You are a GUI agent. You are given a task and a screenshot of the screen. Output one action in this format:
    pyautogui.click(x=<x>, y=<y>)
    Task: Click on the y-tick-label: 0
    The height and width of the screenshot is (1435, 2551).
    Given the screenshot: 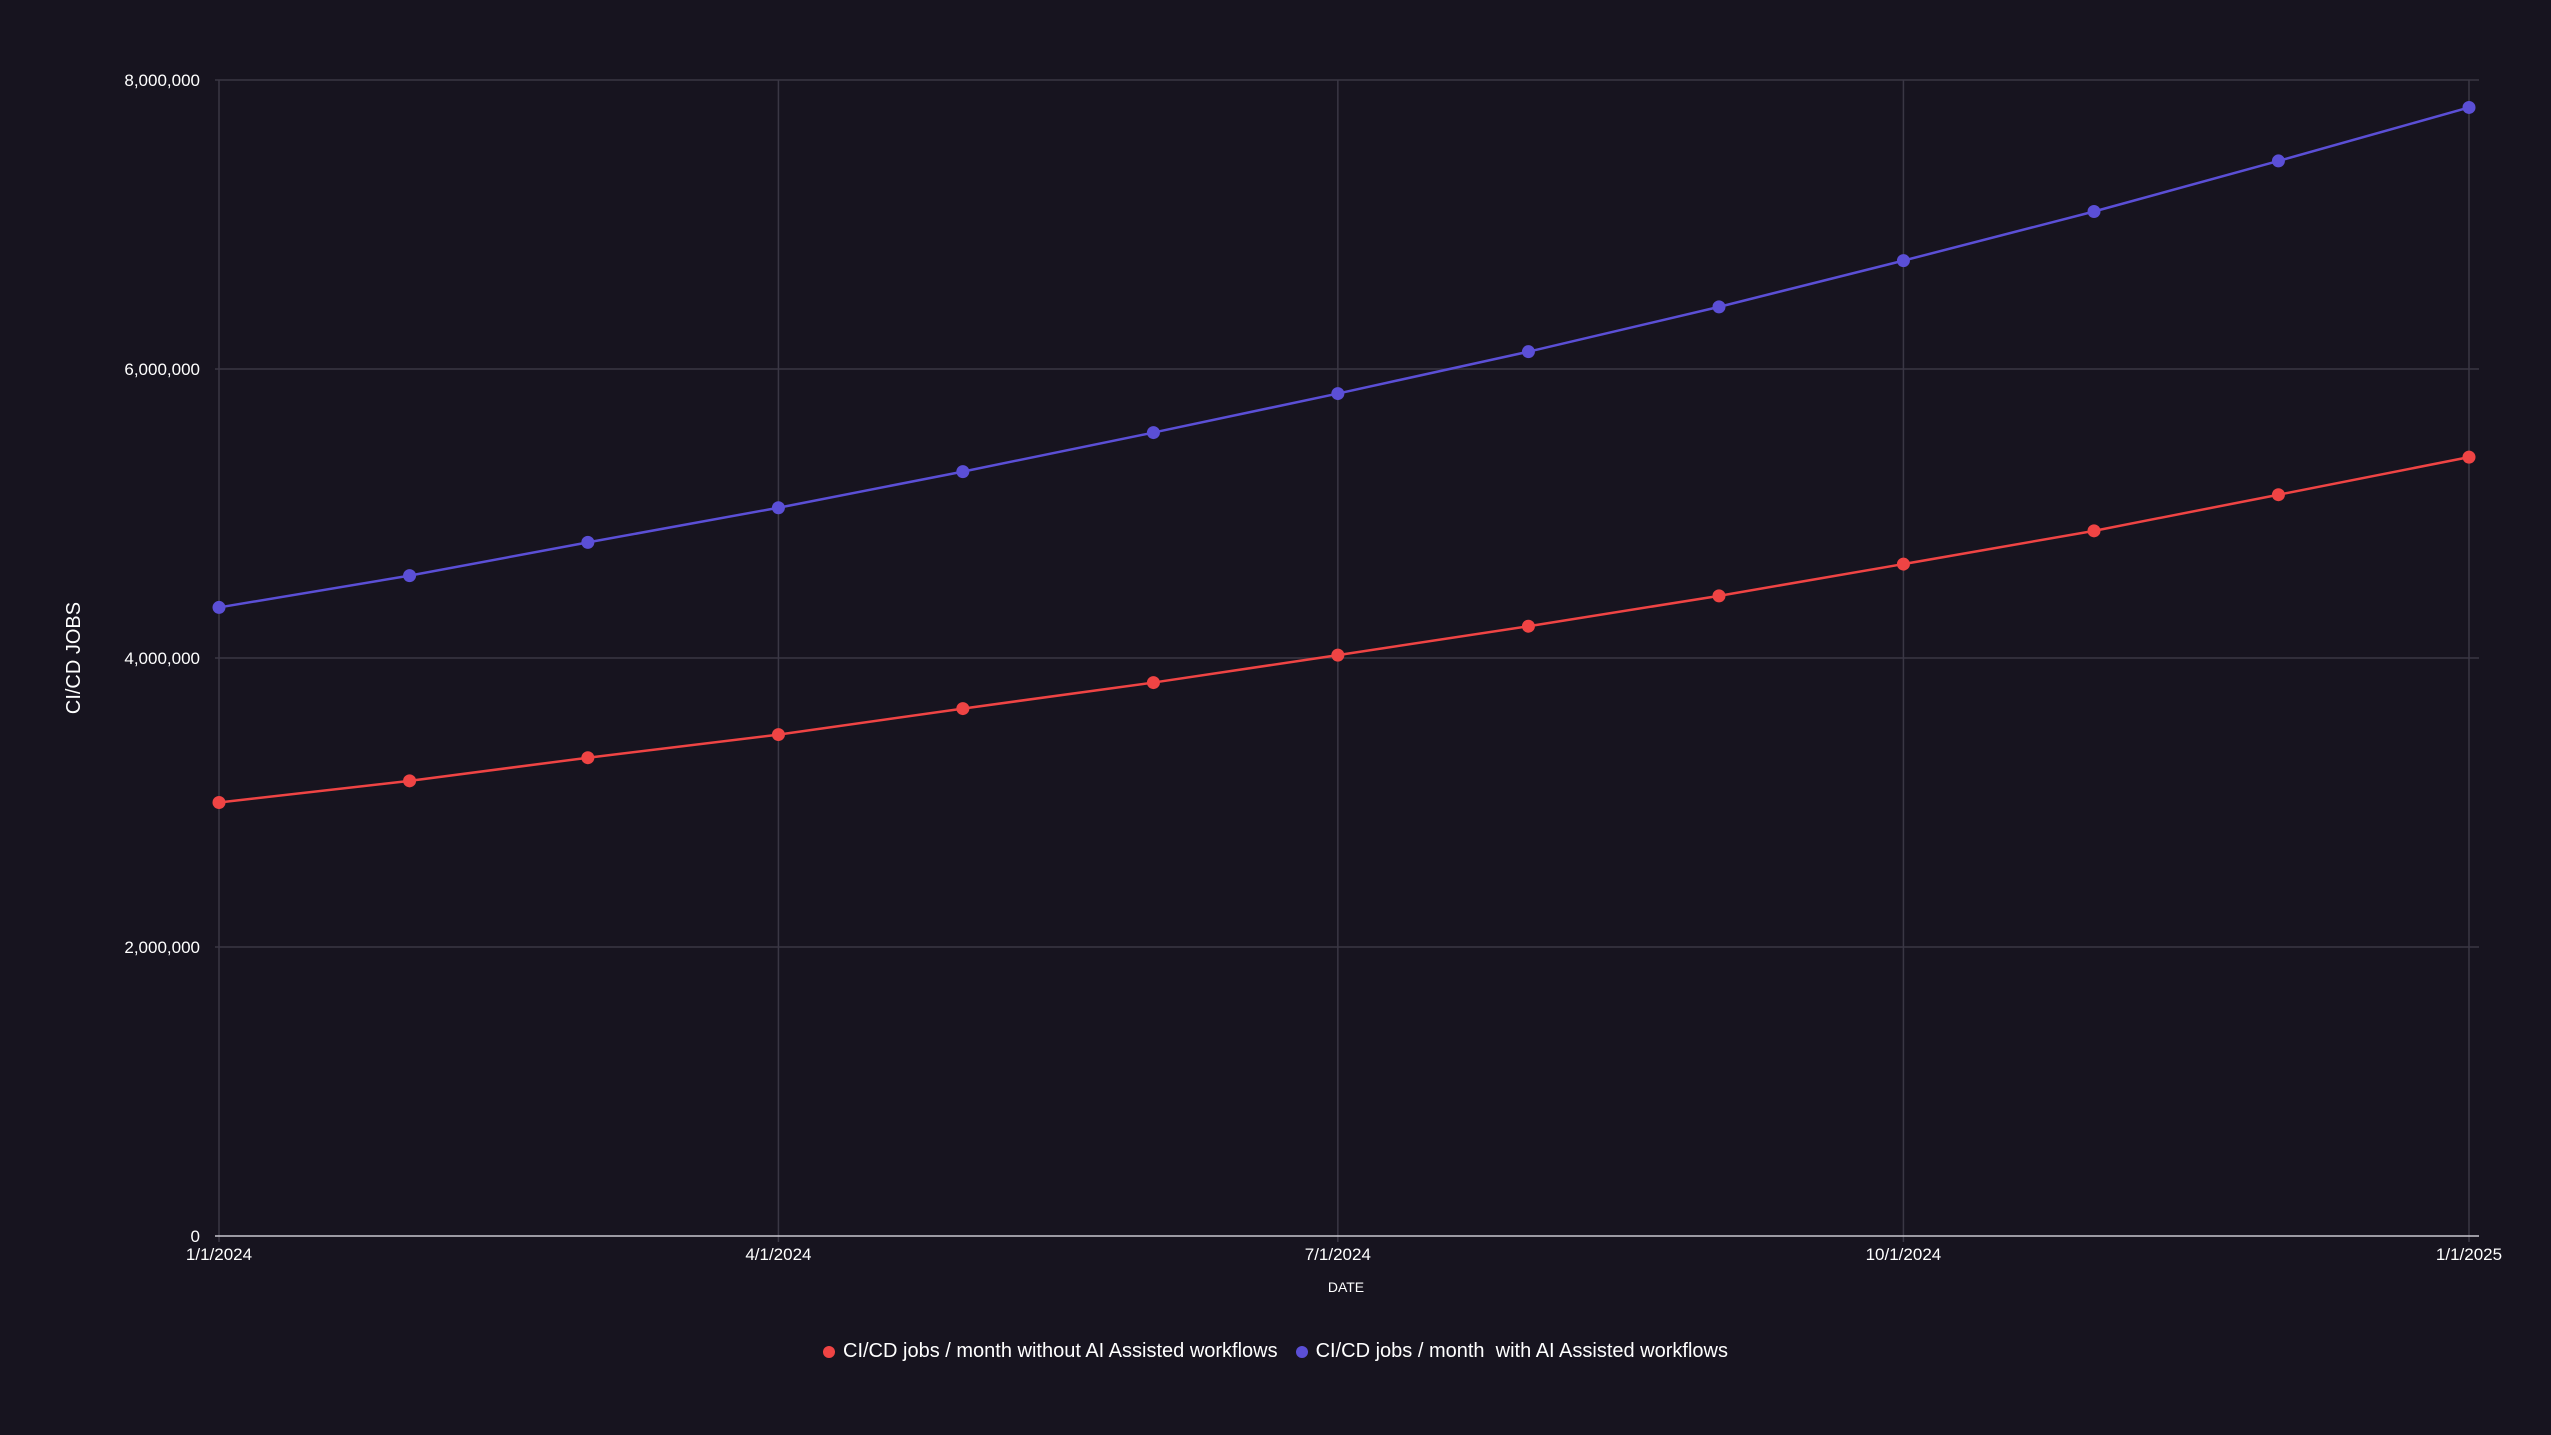 What is the action you would take?
    pyautogui.click(x=195, y=1236)
    